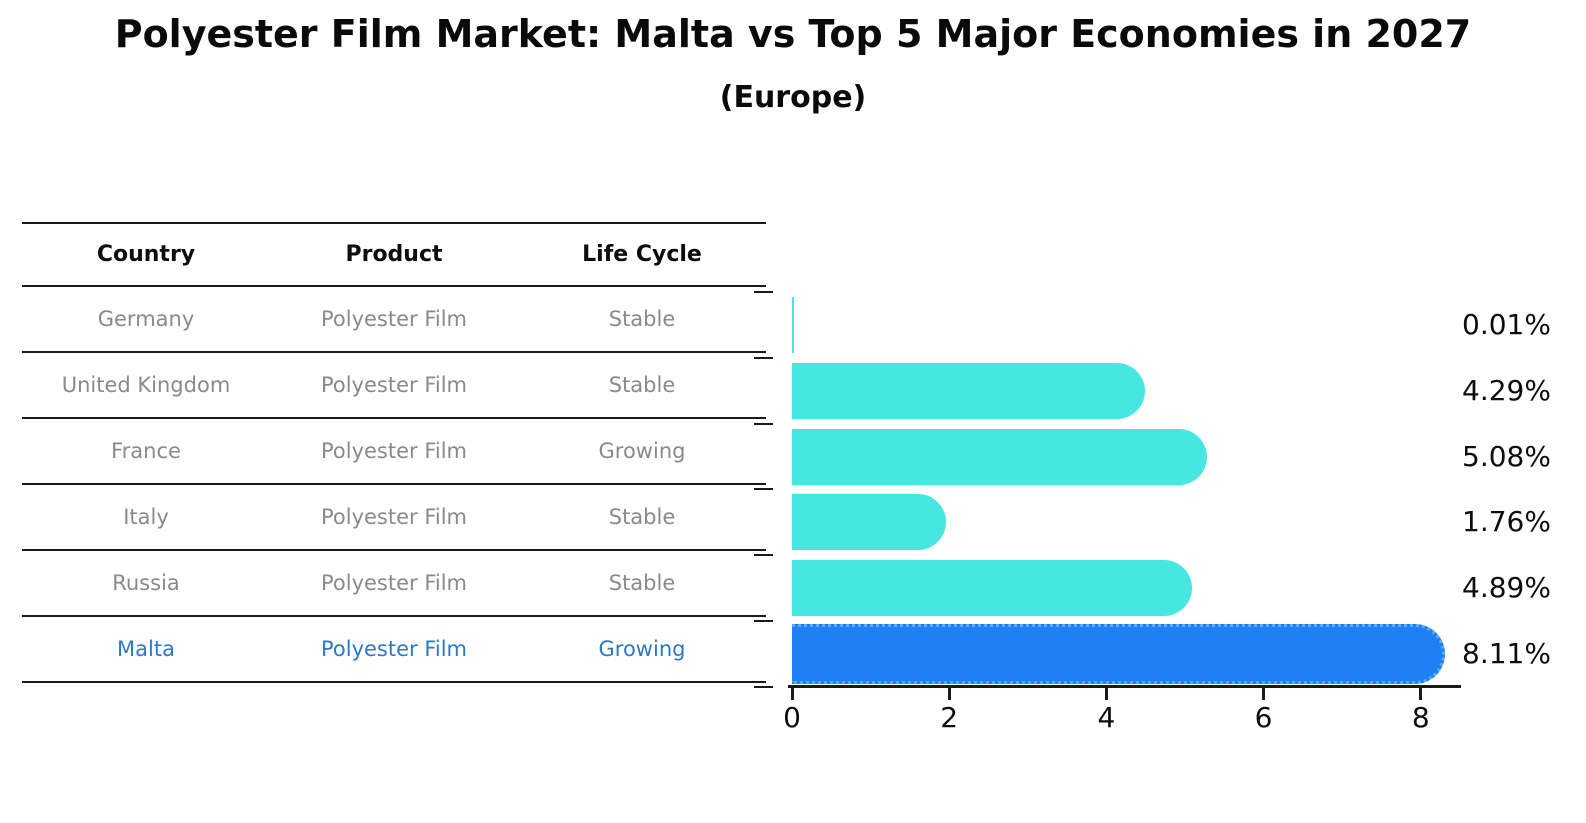 This screenshot has height=823, width=1586. Describe the element at coordinates (1420, 717) in the screenshot. I see `x-axis-tick-label: 8` at that location.